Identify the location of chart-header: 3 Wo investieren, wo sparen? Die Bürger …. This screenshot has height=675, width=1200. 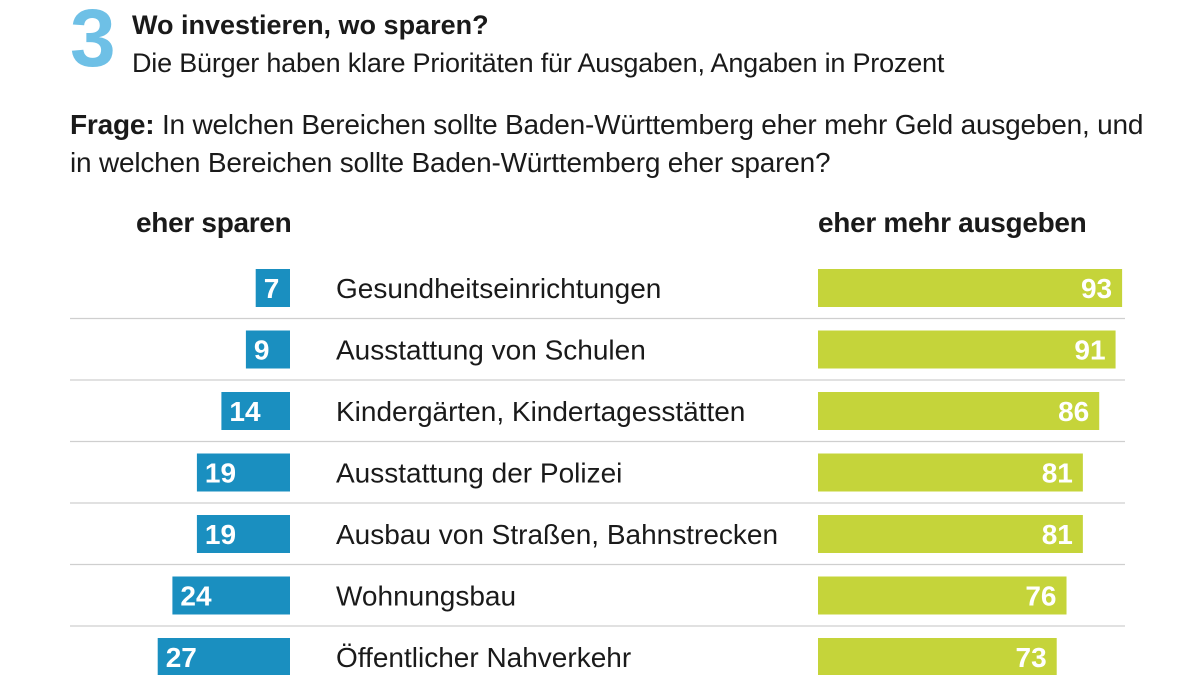
(610, 42).